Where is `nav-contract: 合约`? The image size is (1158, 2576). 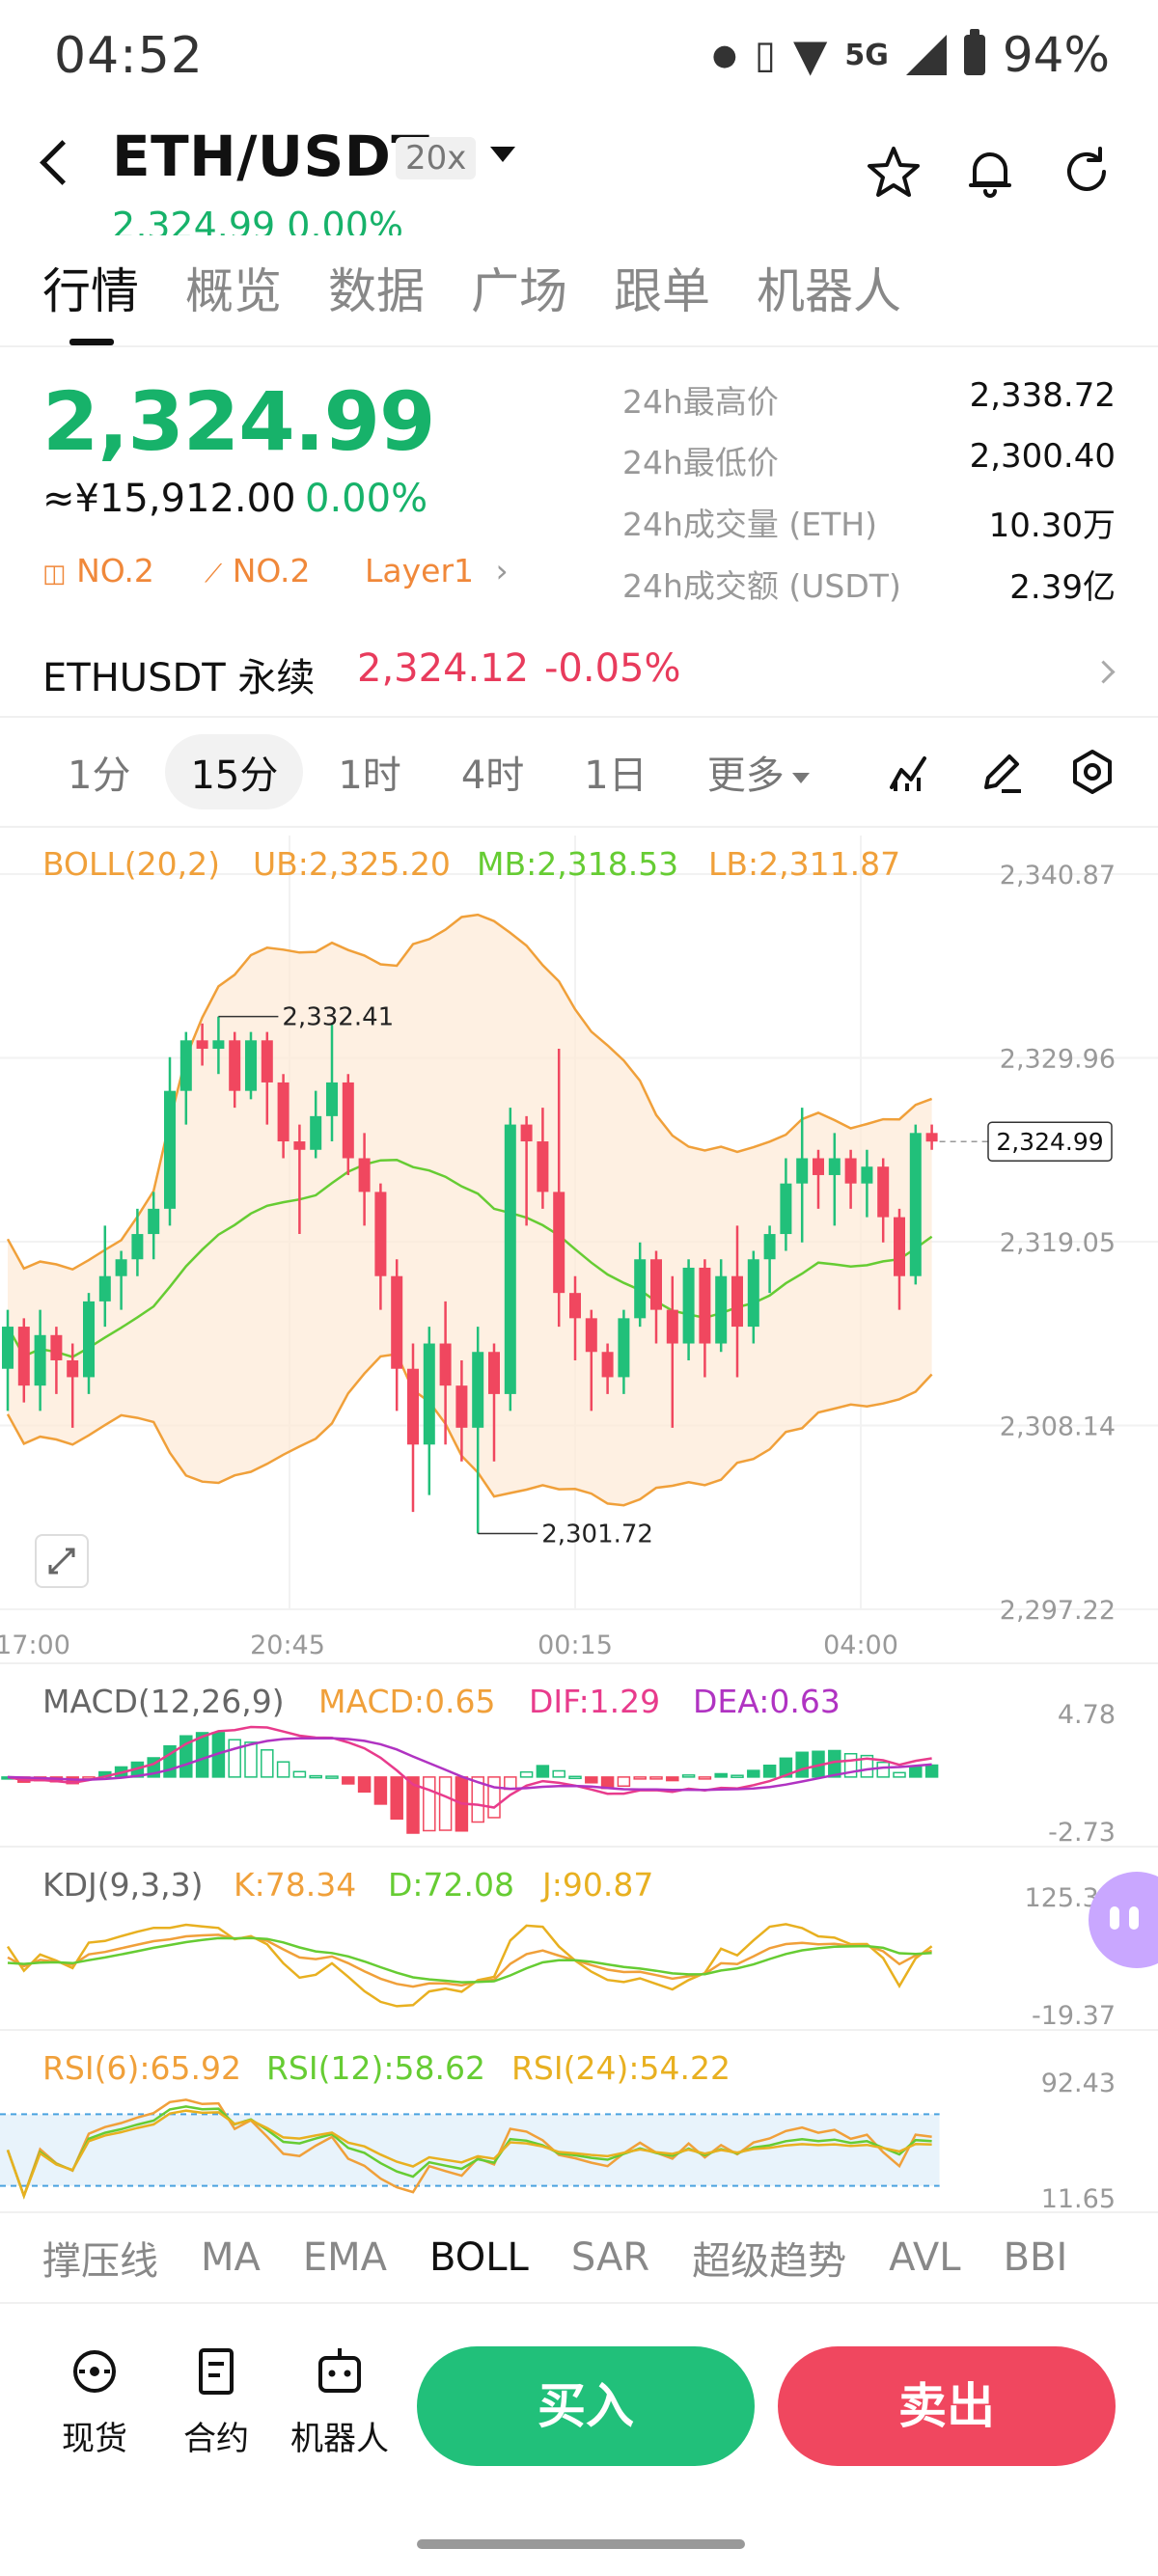
nav-contract: 合约 is located at coordinates (216, 2401).